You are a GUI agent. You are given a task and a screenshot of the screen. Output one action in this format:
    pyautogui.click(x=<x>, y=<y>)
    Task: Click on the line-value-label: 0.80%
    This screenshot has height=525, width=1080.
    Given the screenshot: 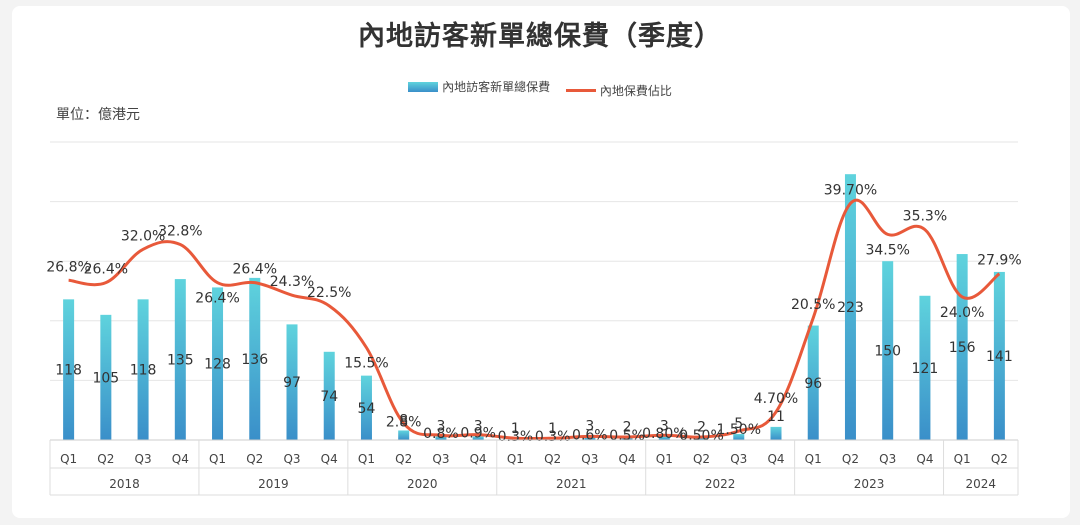 What is the action you would take?
    pyautogui.click(x=664, y=434)
    